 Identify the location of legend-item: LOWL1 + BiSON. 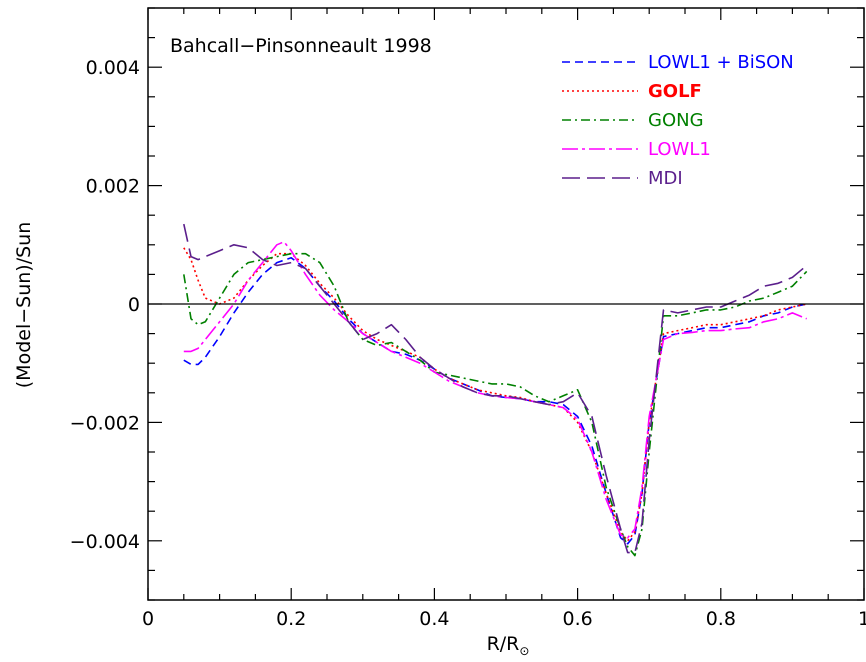
(678, 62).